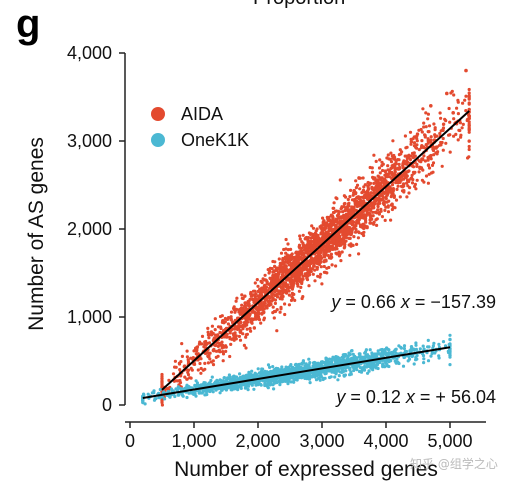 This screenshot has width=513, height=484. What do you see at coordinates (89, 229) in the screenshot?
I see `y-tick-label: 2,000` at bounding box center [89, 229].